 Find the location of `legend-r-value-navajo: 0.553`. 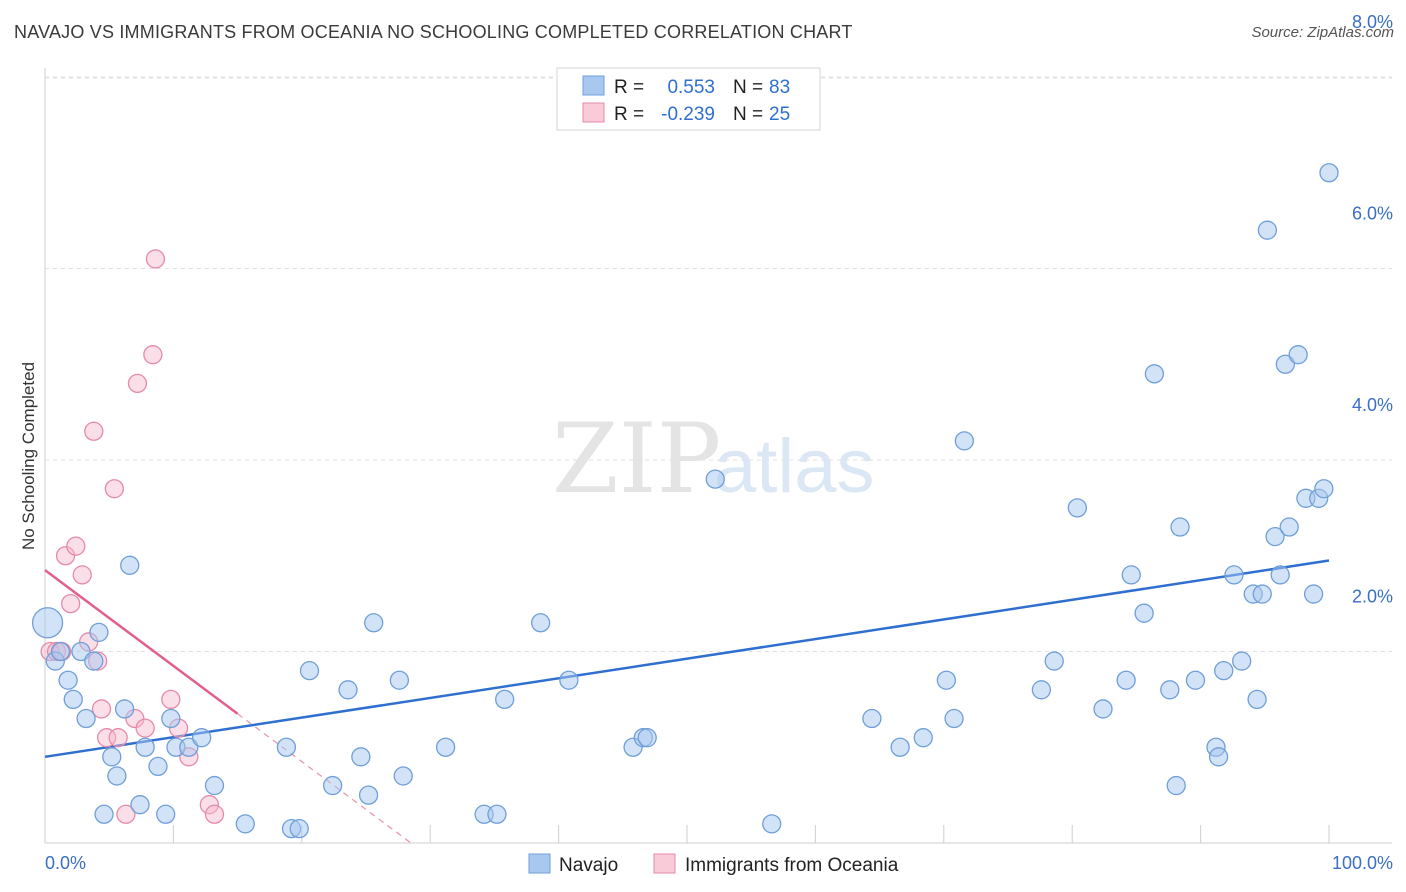

legend-r-value-navajo: 0.553 is located at coordinates (691, 87).